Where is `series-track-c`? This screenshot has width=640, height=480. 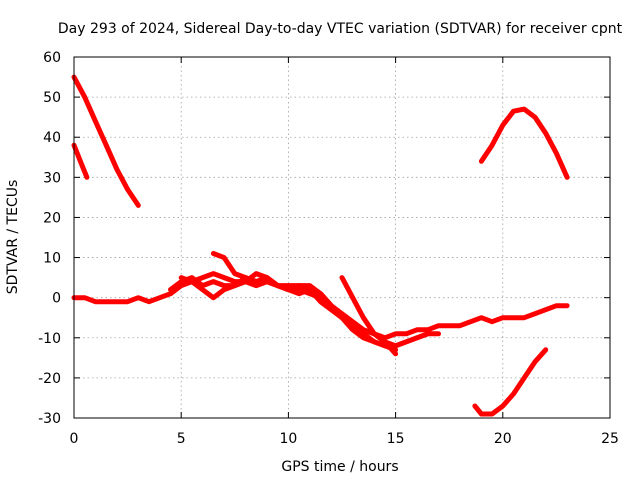 series-track-c is located at coordinates (320, 306).